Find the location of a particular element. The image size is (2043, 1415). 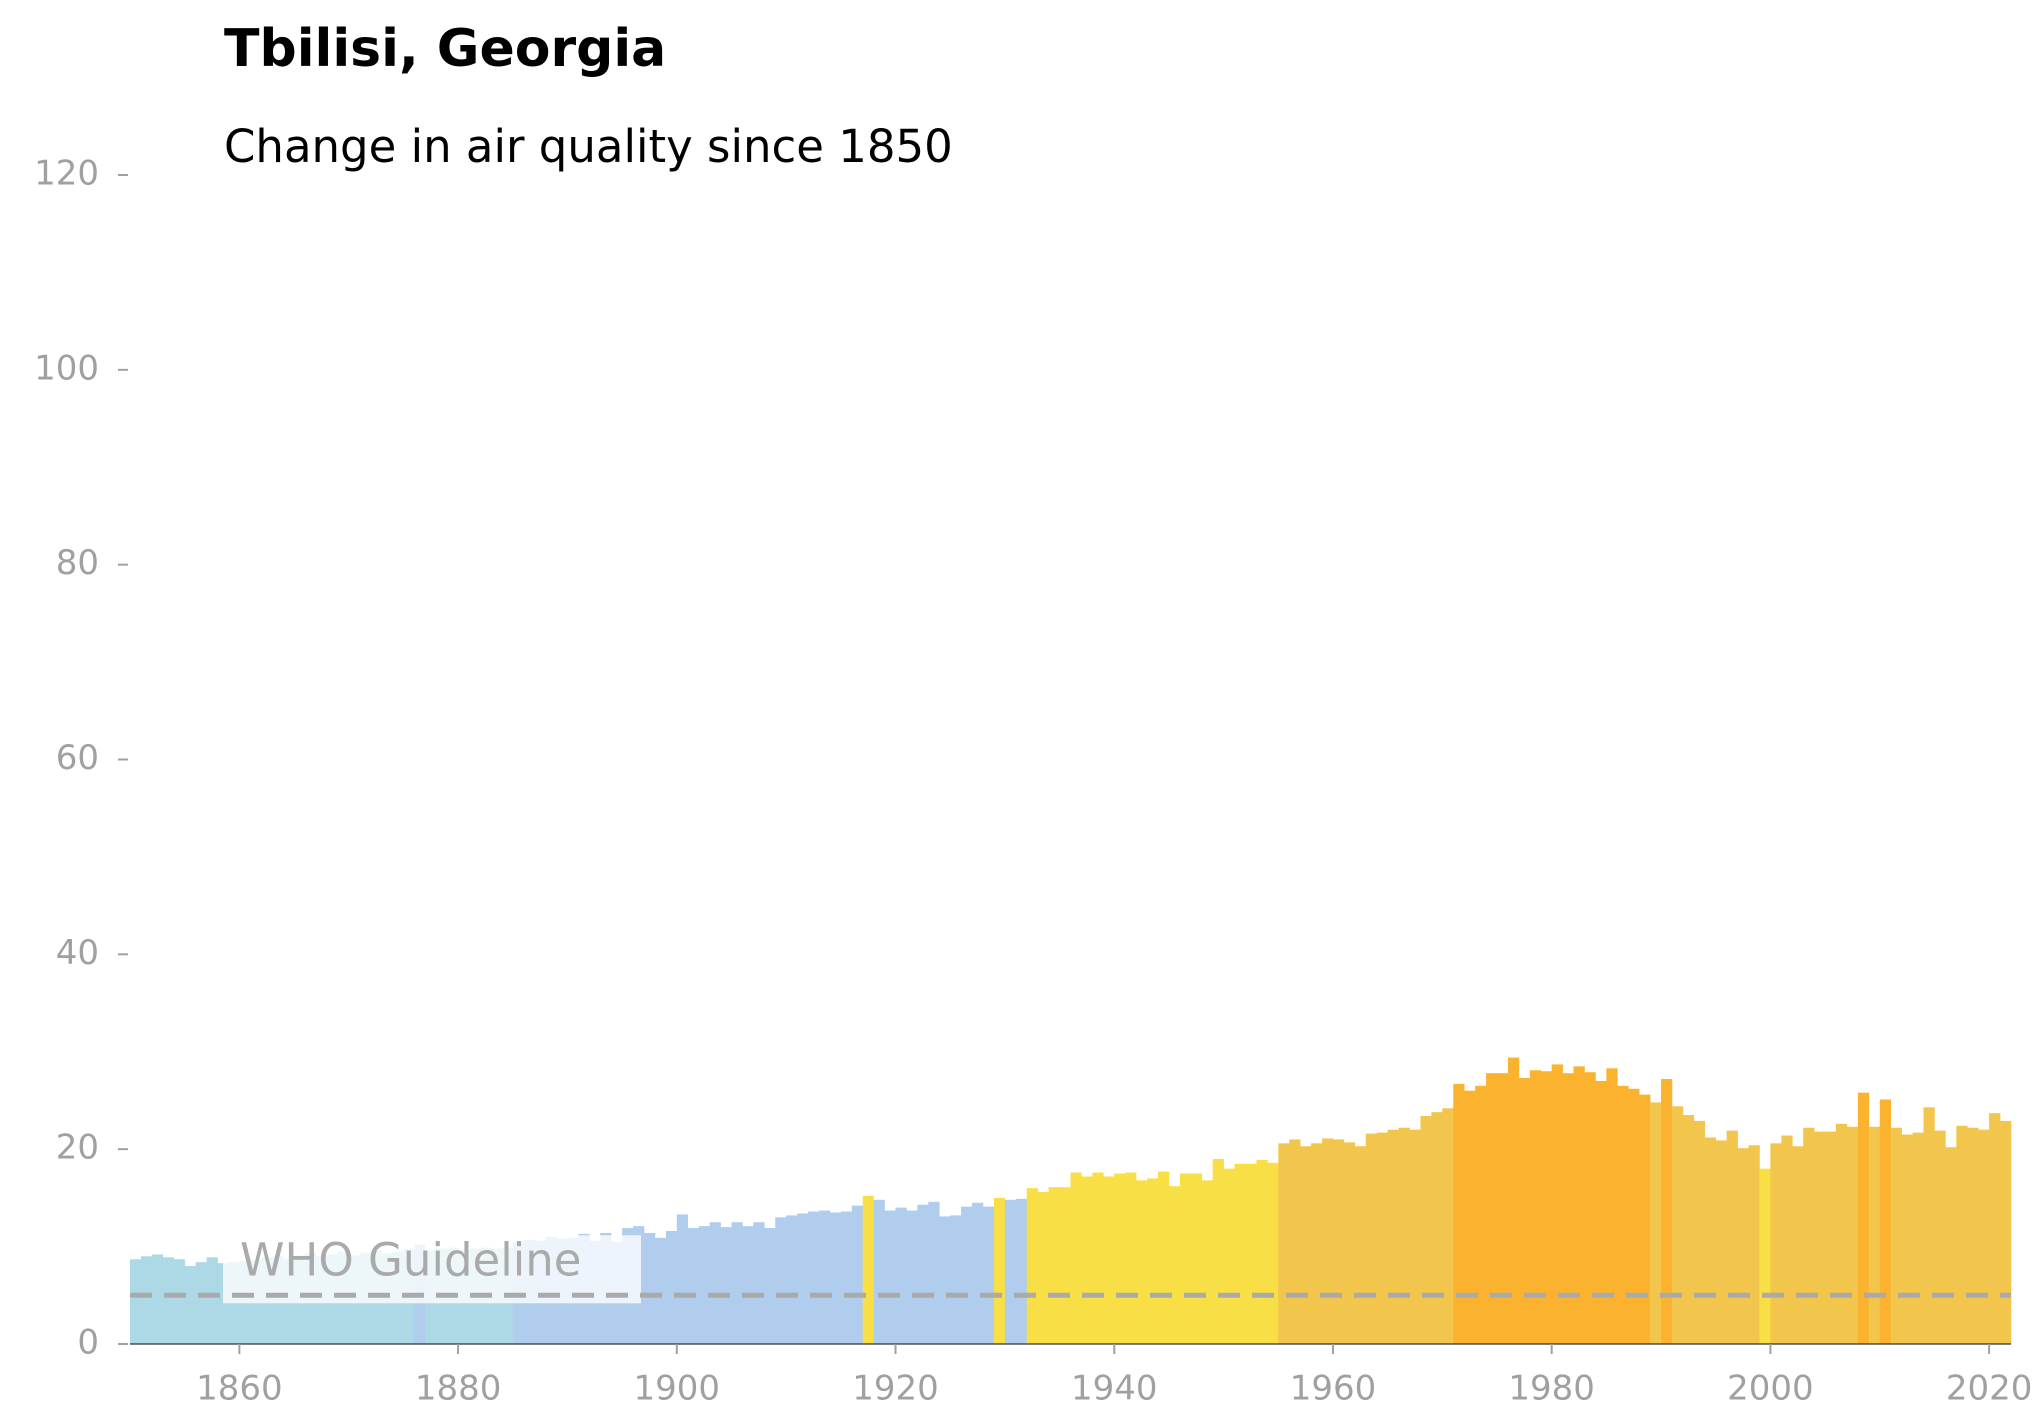

x-tick-label: 1860 is located at coordinates (239, 1389).